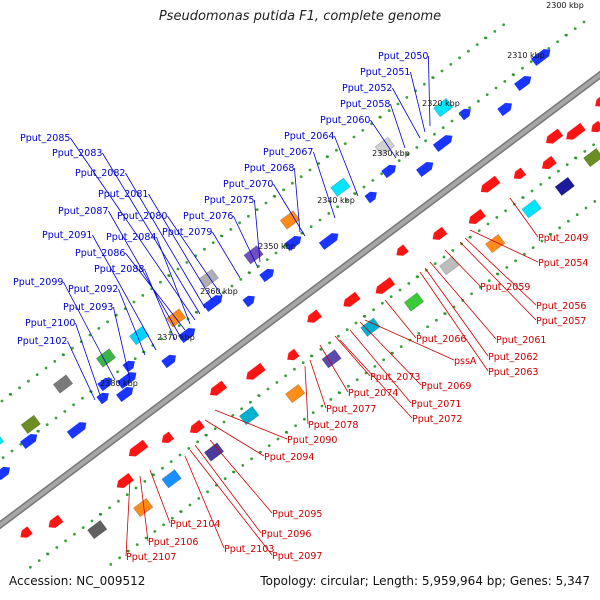  What do you see at coordinates (385, 72) in the screenshot?
I see `gene-label: Pput_2051` at bounding box center [385, 72].